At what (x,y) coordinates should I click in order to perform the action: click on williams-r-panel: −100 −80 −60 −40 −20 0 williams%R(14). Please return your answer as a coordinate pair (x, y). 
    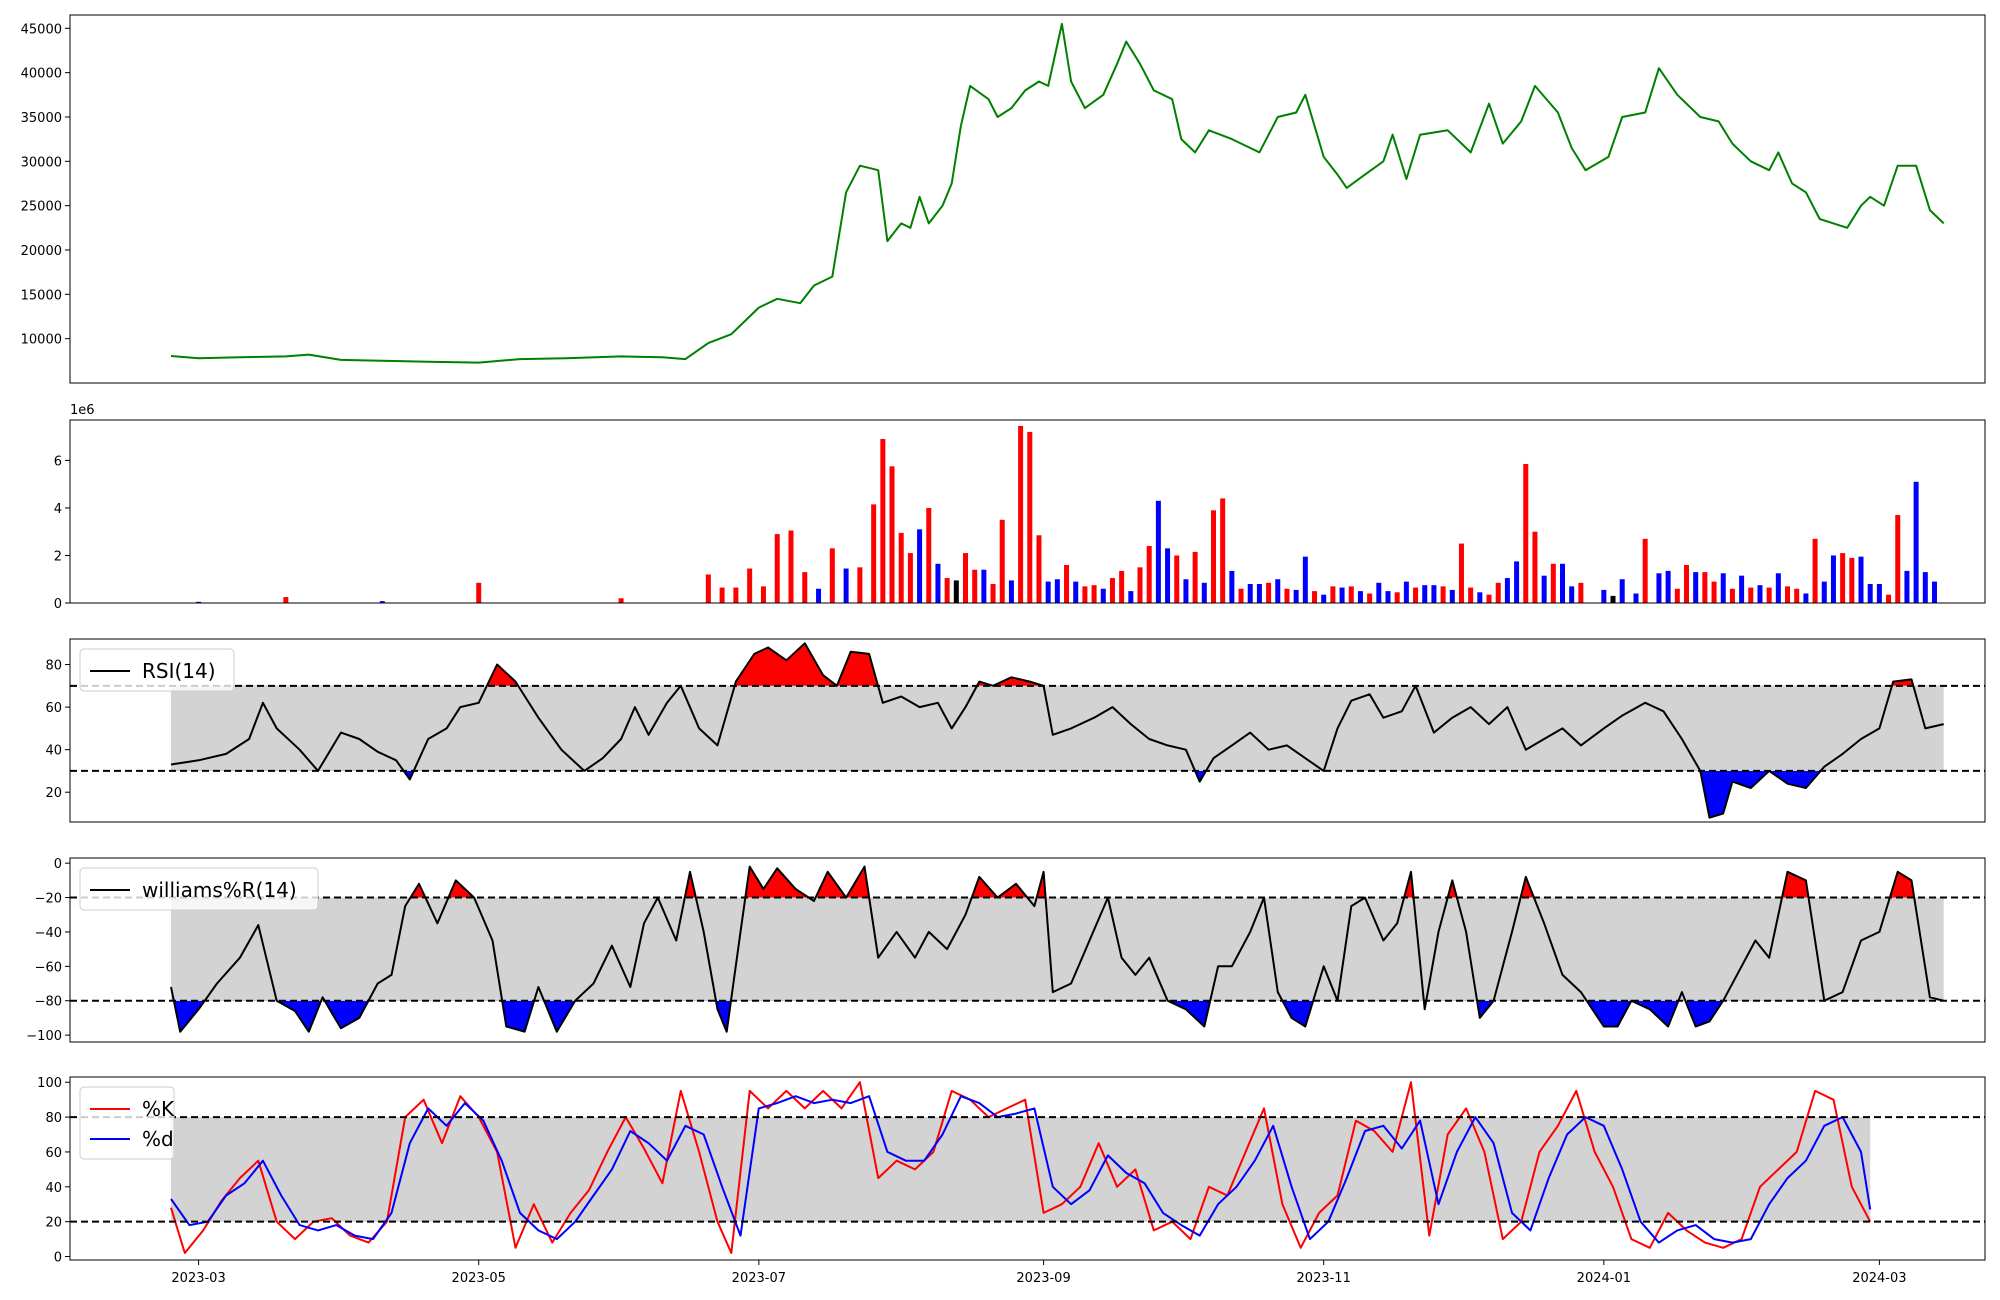
    Looking at the image, I should click on (1006, 950).